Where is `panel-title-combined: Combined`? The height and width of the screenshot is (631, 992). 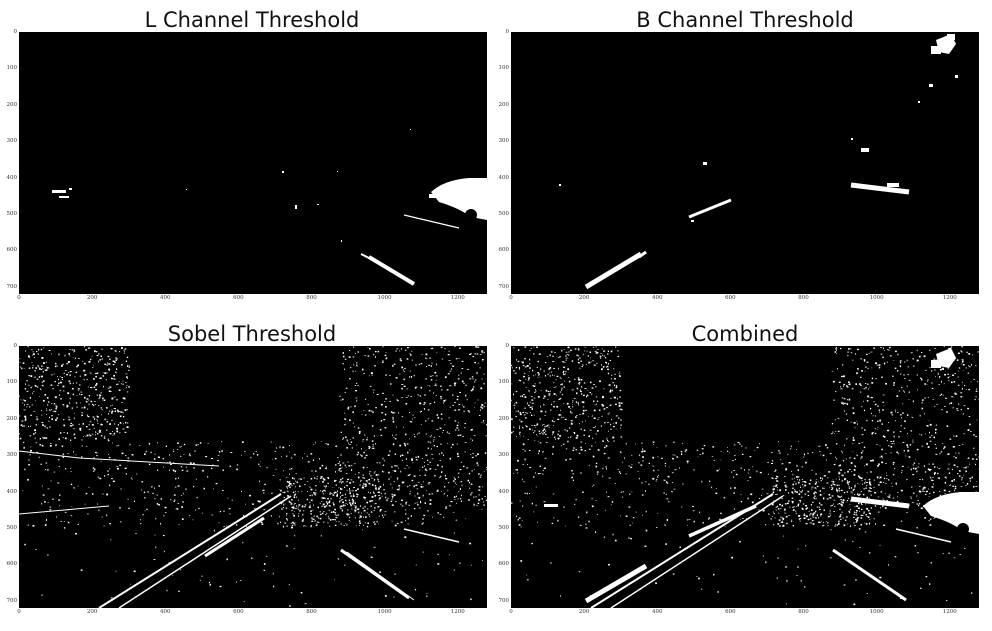 panel-title-combined: Combined is located at coordinates (745, 334).